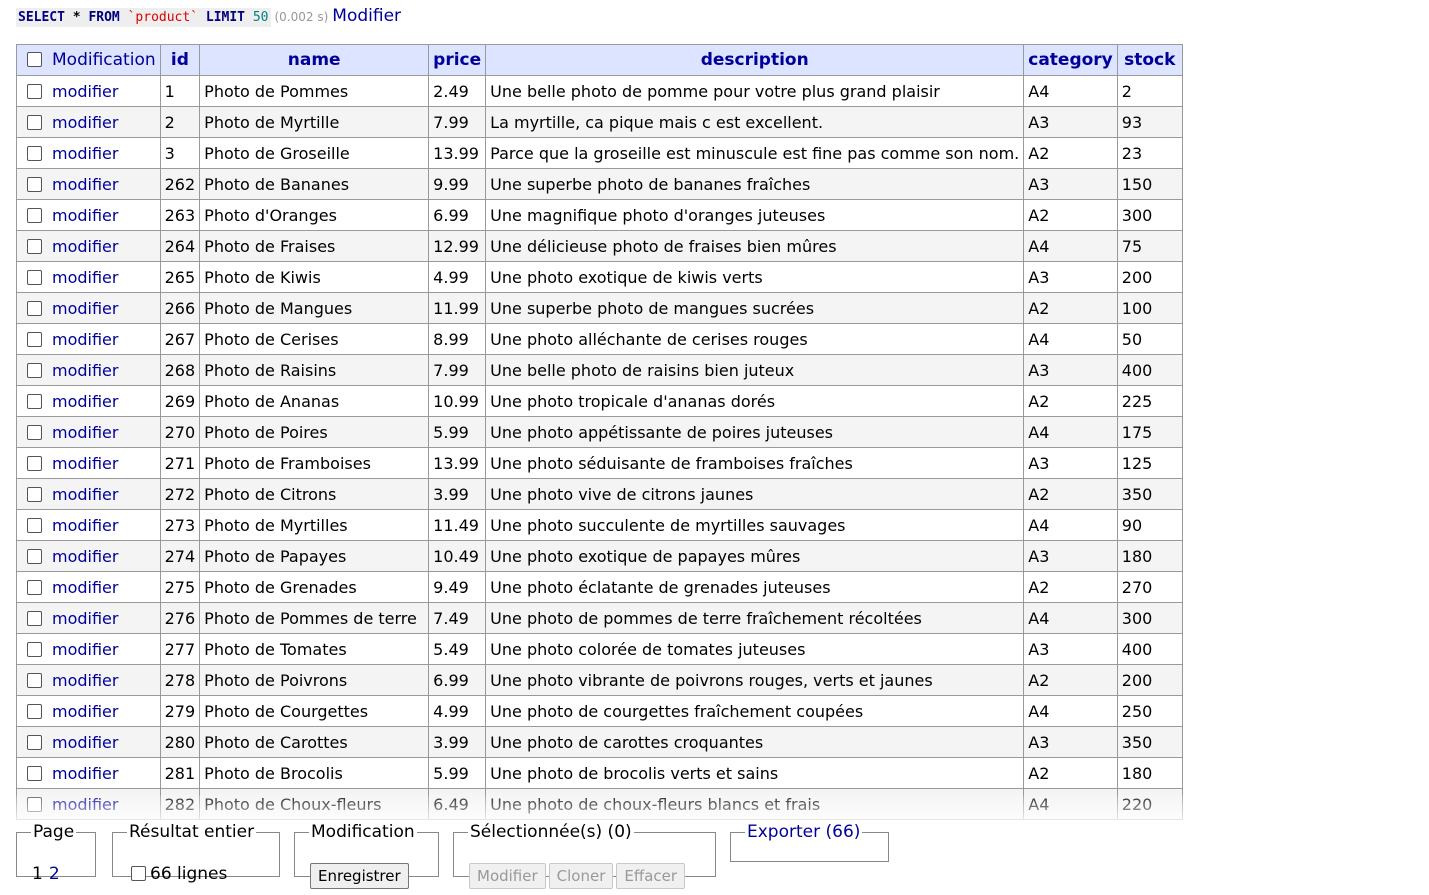 The width and height of the screenshot is (1429, 895). What do you see at coordinates (138, 873) in the screenshot?
I see `full-result-checkbox` at bounding box center [138, 873].